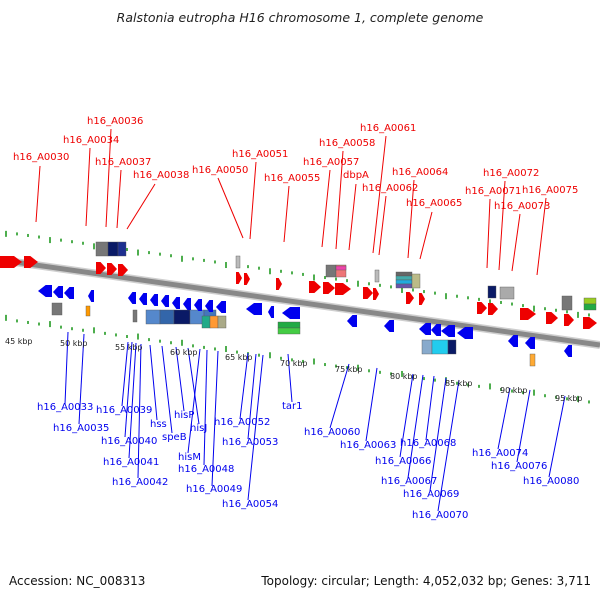 This screenshot has width=600, height=600. What do you see at coordinates (403, 461) in the screenshot?
I see `gene-label-h16_a0066: h16_A0066` at bounding box center [403, 461].